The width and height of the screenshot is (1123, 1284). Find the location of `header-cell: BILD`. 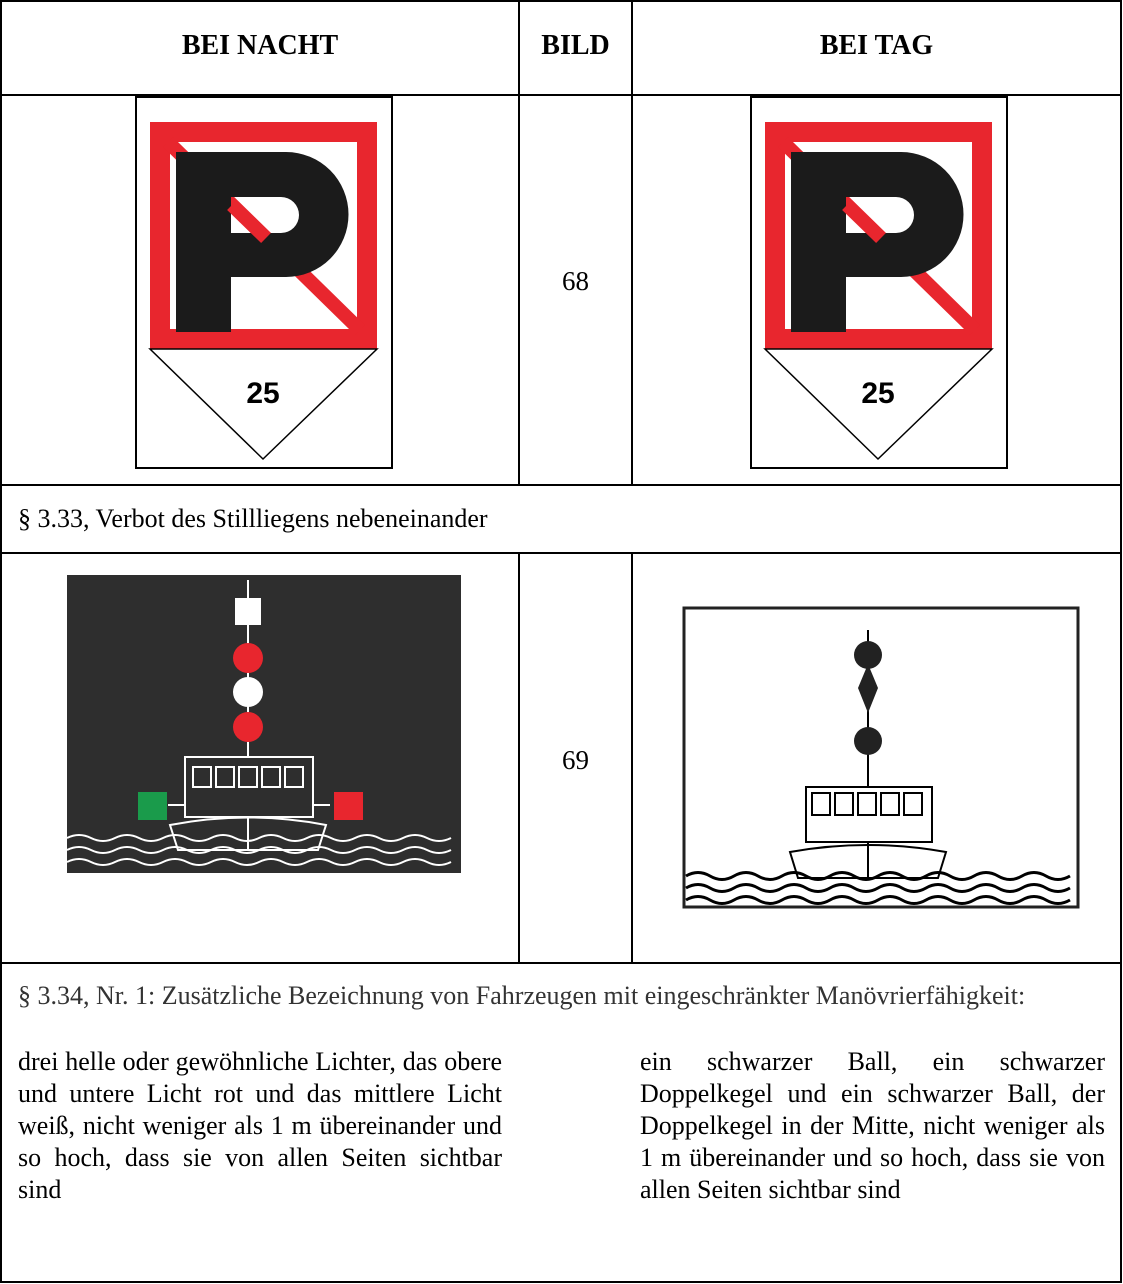

header-cell: BILD is located at coordinates (575, 45).